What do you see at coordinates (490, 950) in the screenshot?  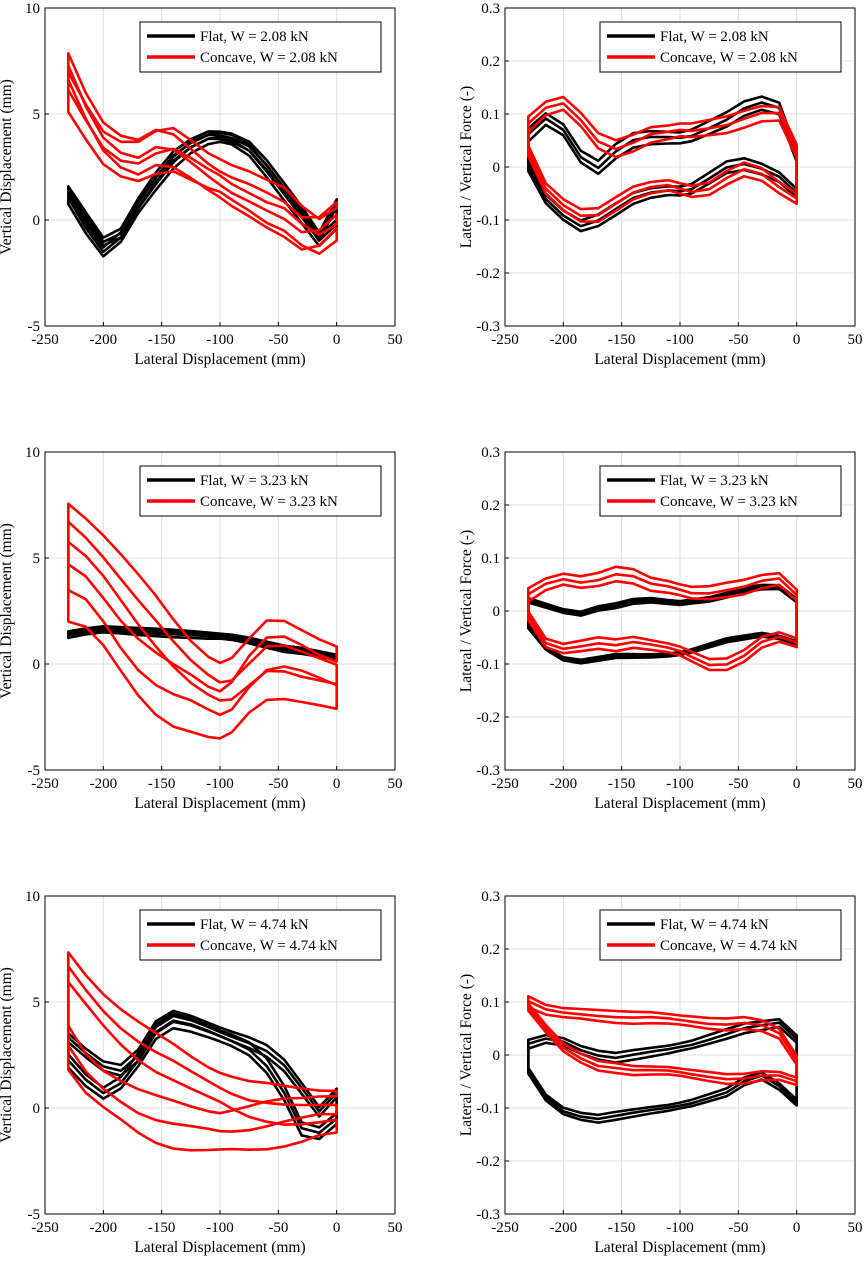 I see `y-tick-label: 0.2` at bounding box center [490, 950].